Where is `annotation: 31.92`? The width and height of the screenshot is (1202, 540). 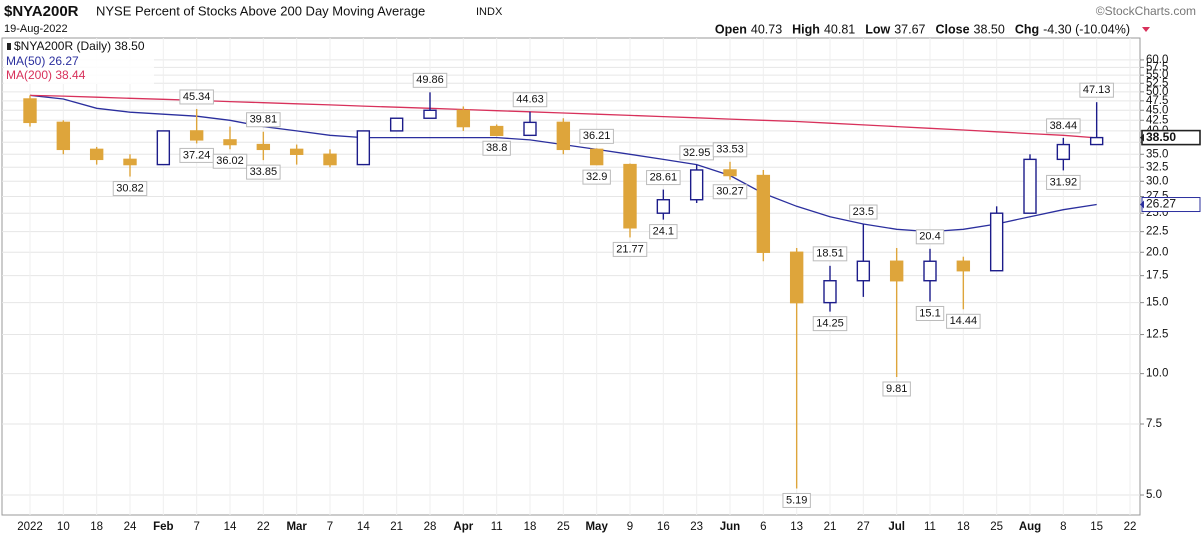 annotation: 31.92 is located at coordinates (1063, 182).